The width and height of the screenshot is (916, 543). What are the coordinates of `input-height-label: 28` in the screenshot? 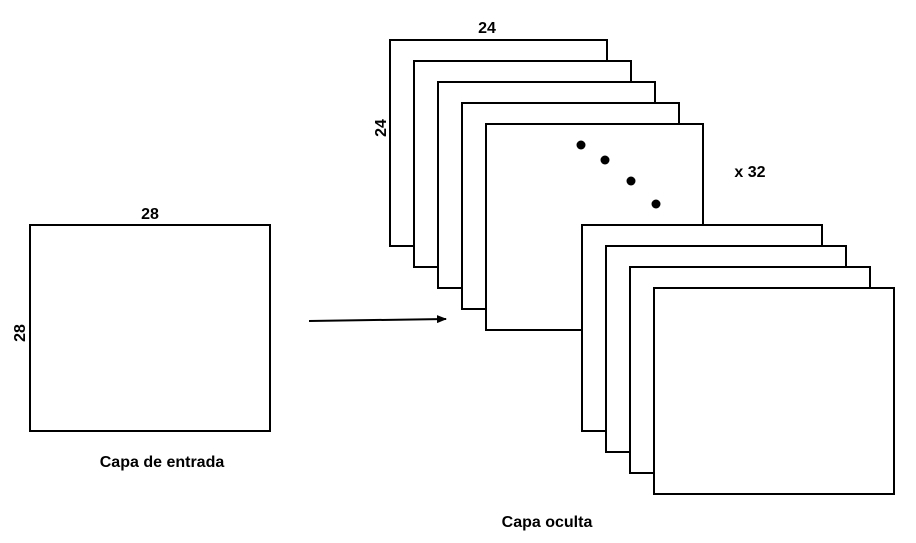 It's located at (20, 333).